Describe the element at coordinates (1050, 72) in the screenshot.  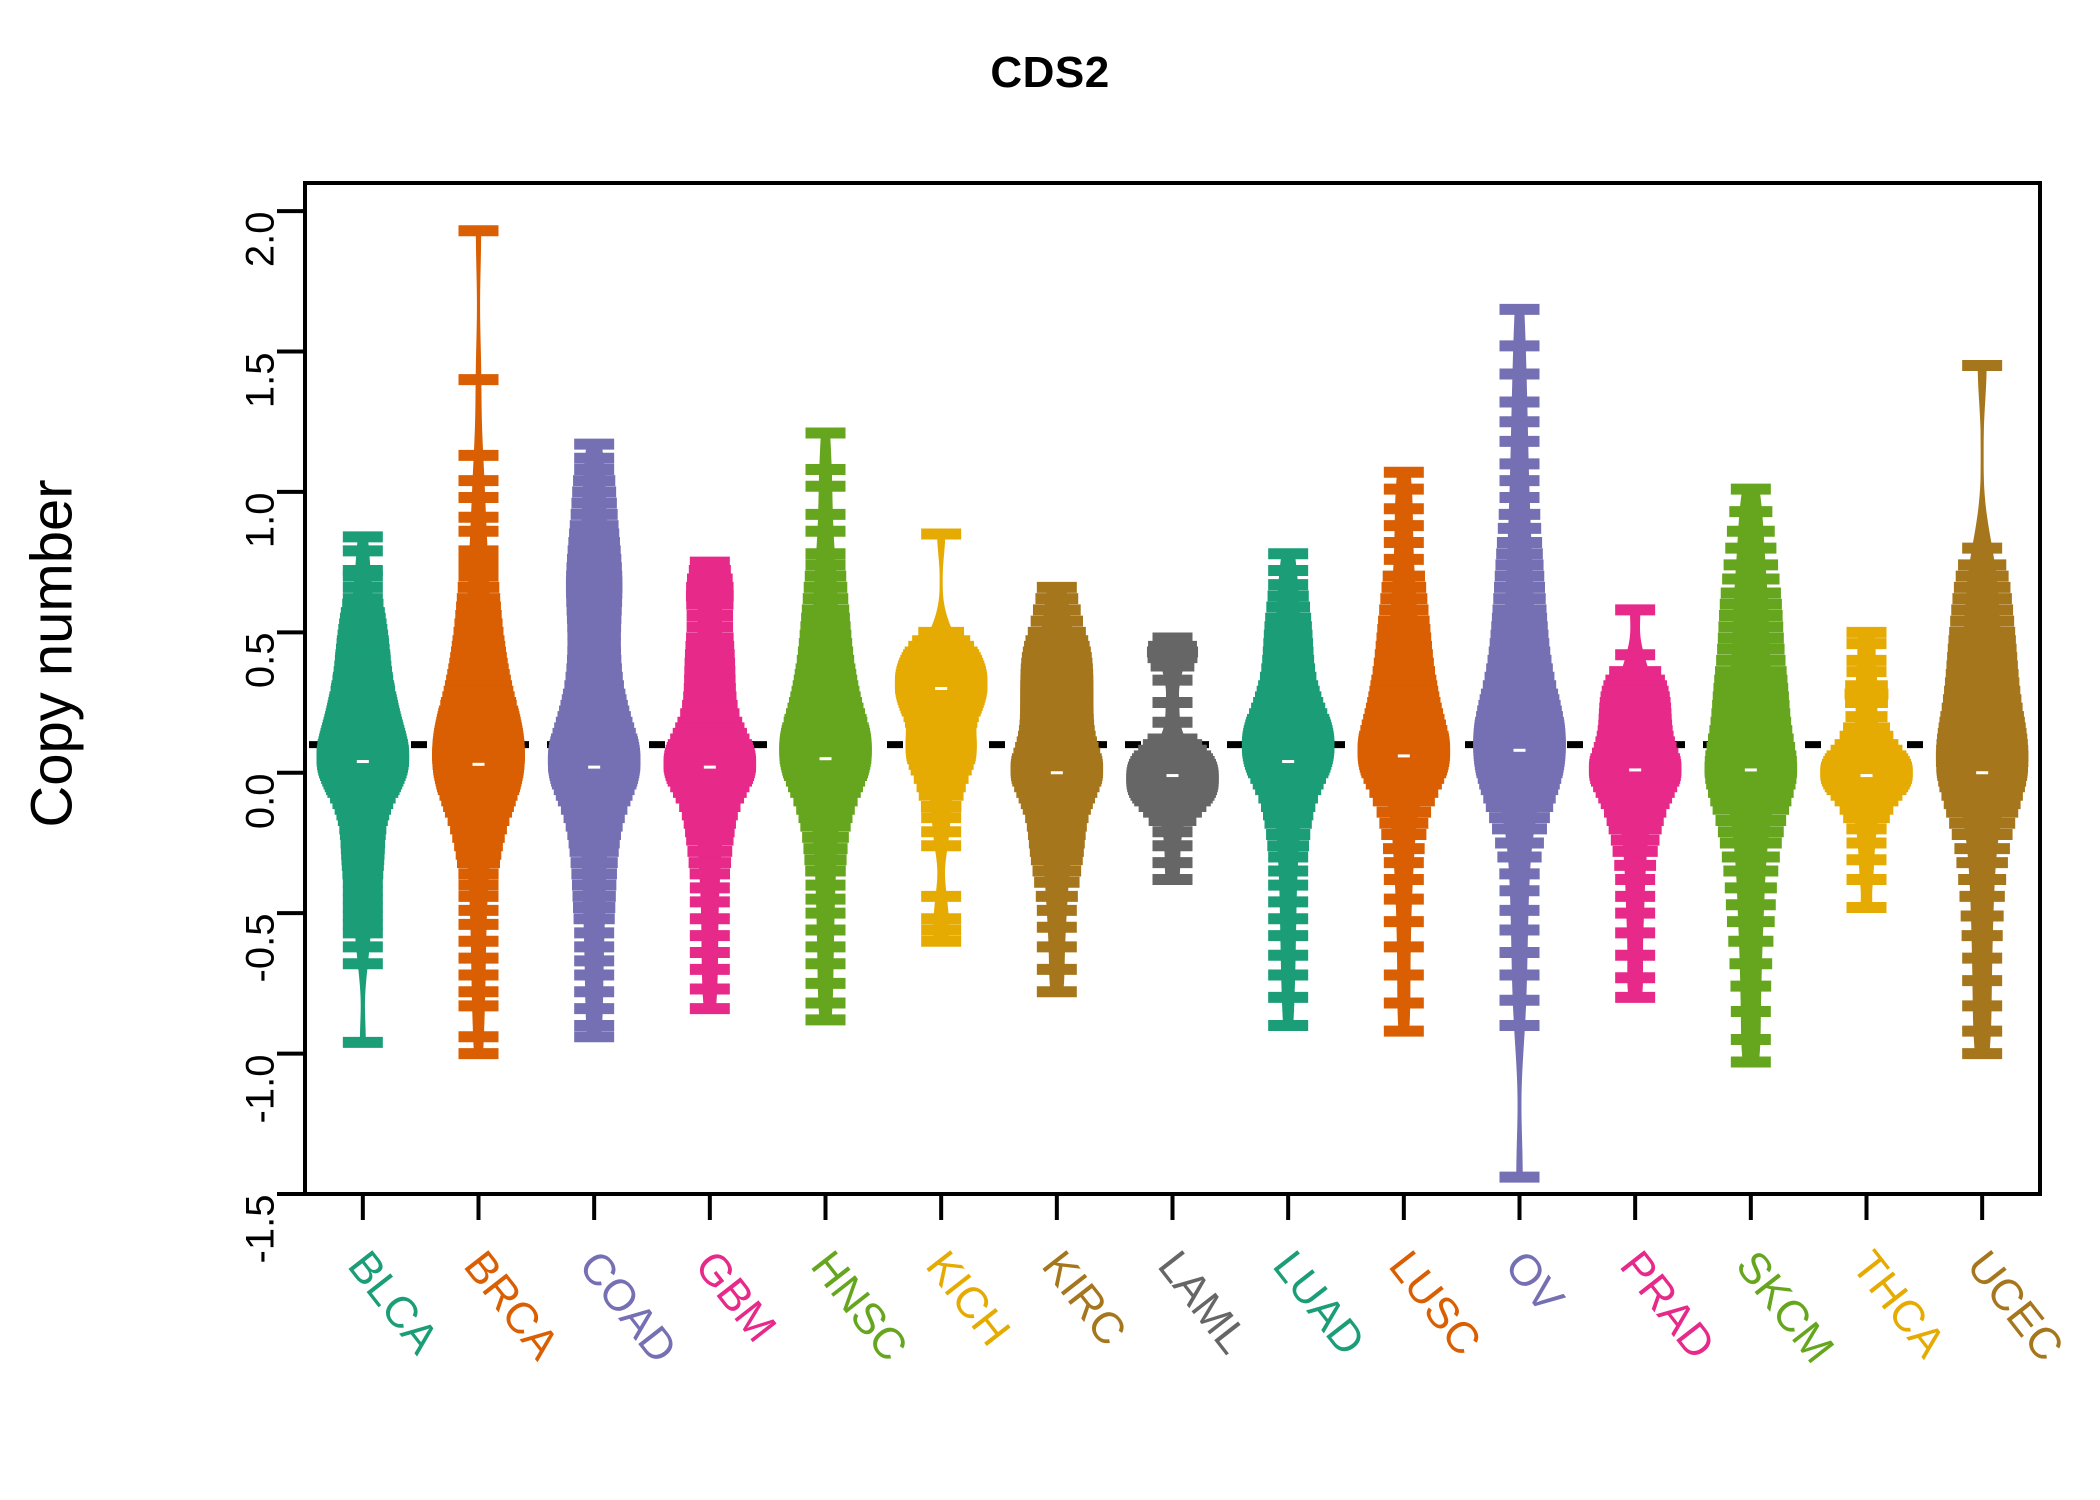
I see `chart-title: CDS2` at that location.